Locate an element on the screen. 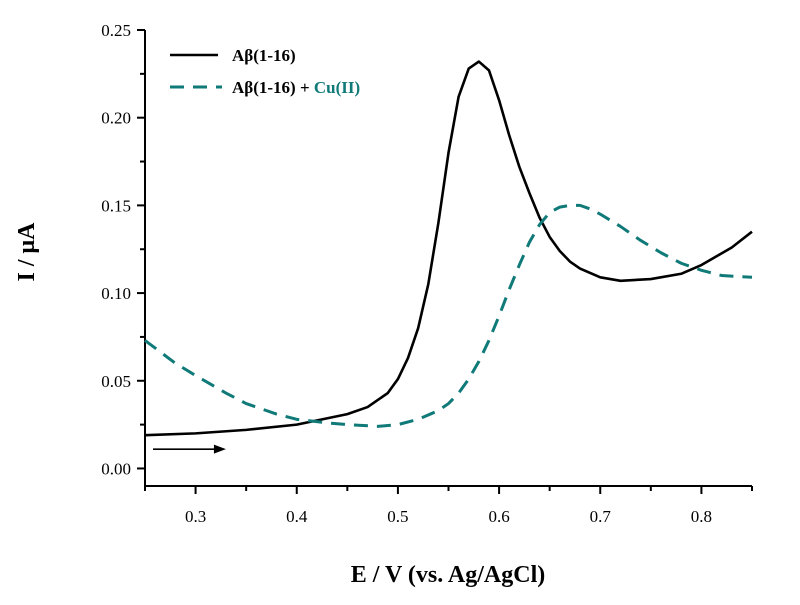 The image size is (800, 605). y-tick-label: 0.10 is located at coordinates (116, 293).